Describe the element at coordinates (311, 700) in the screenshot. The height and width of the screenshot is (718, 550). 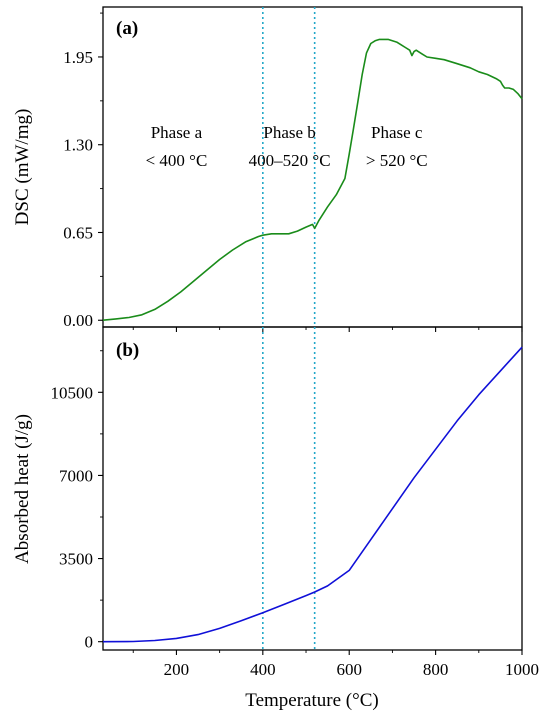
I see `panel-b-xlabel: Temperature (°C)` at that location.